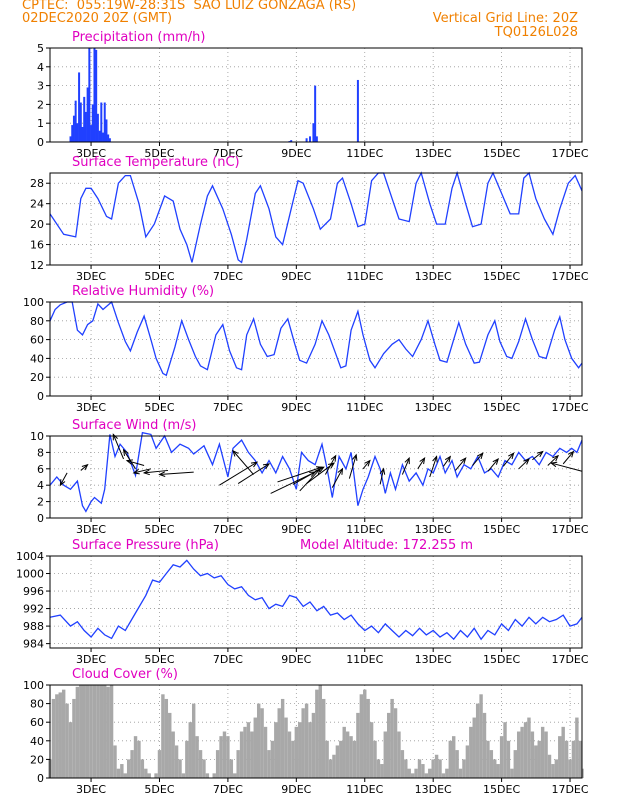 This screenshot has width=618, height=800. What do you see at coordinates (37, 245) in the screenshot?
I see `temp-ytick-label: 16` at bounding box center [37, 245].